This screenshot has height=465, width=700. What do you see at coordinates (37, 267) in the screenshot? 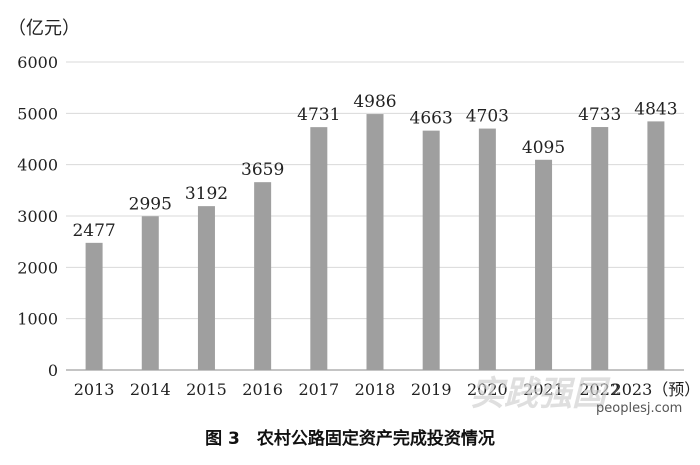
I see `y-tick-label: 2000` at bounding box center [37, 267].